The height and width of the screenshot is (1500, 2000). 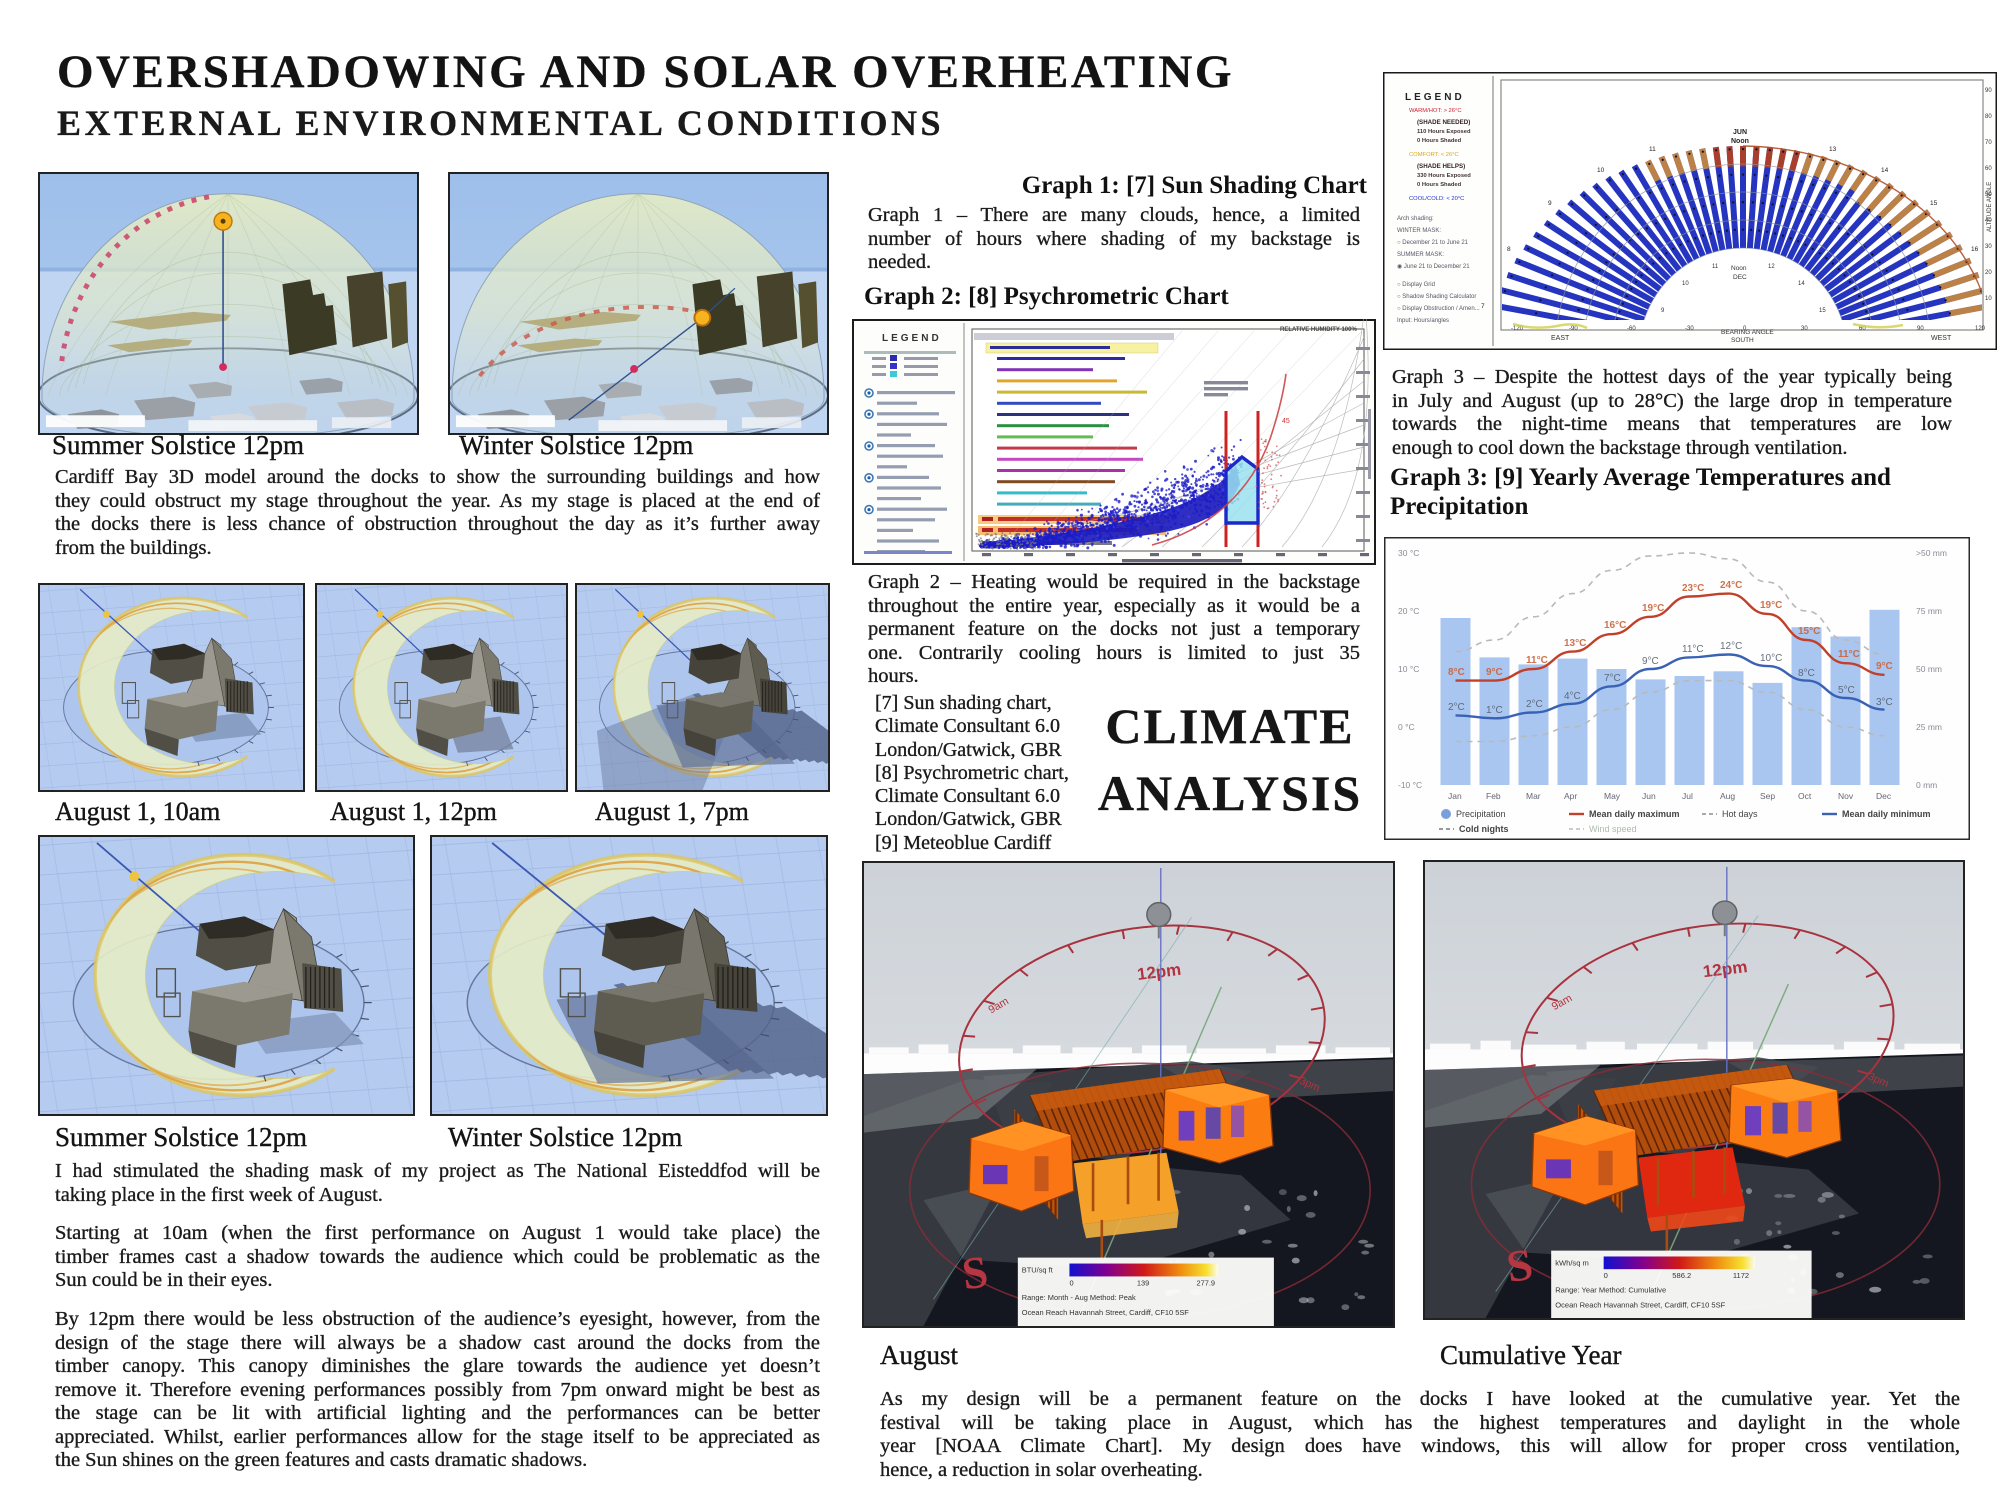 What do you see at coordinates (1612, 678) in the screenshot?
I see `svg-text: 7°C` at bounding box center [1612, 678].